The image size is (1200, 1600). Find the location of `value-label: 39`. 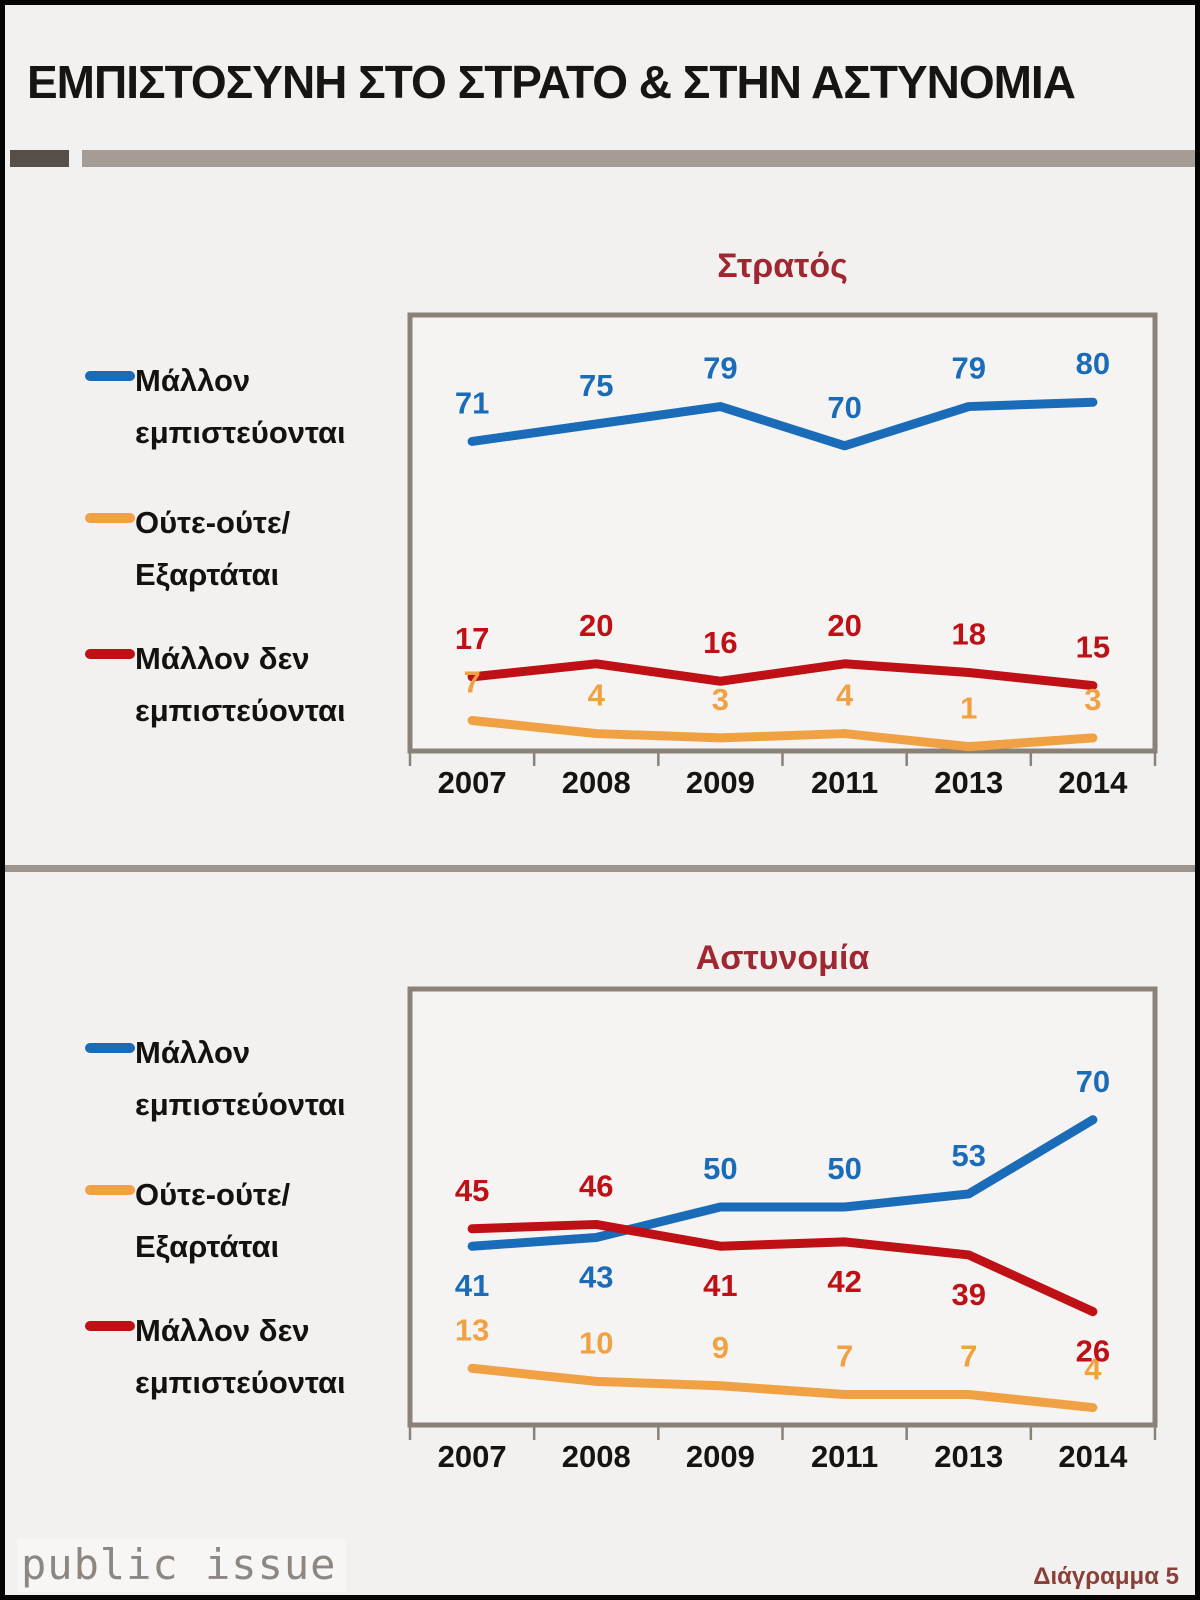

value-label: 39 is located at coordinates (969, 1294).